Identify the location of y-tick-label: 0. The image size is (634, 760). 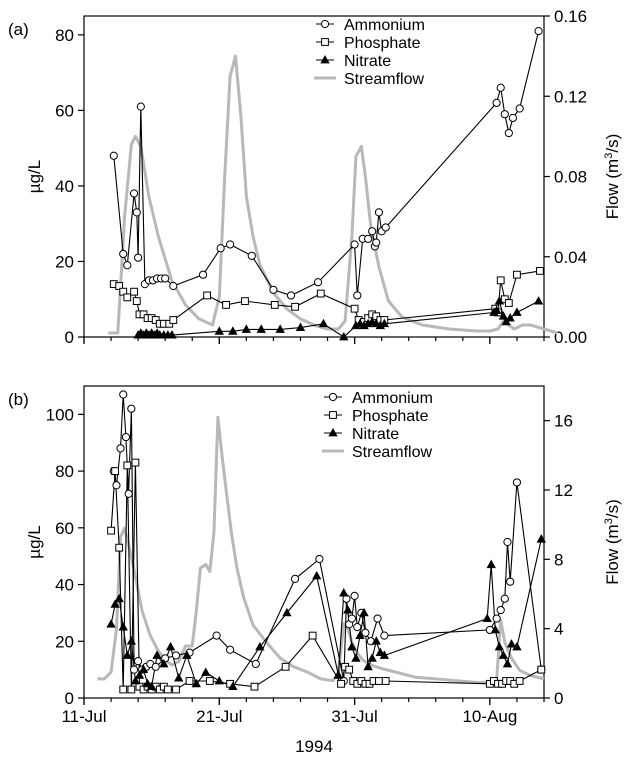
(69, 337).